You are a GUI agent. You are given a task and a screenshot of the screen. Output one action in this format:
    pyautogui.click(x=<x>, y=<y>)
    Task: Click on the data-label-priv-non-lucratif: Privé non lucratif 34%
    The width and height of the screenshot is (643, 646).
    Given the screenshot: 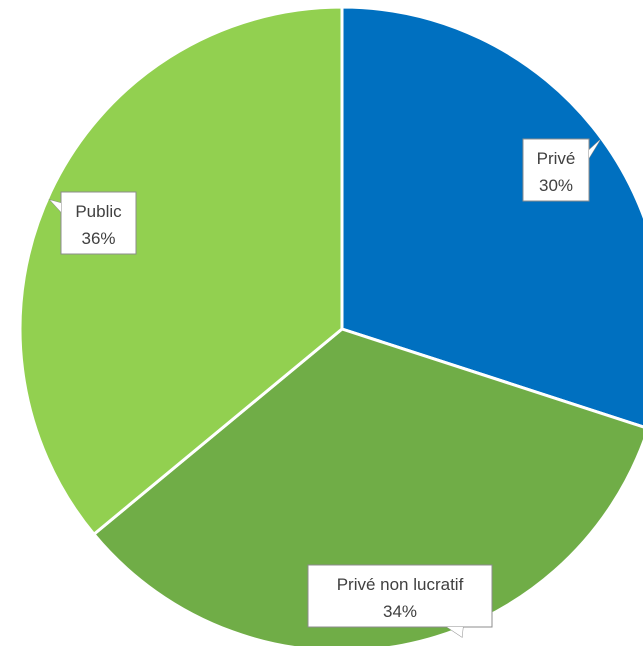 What is the action you would take?
    pyautogui.click(x=400, y=601)
    